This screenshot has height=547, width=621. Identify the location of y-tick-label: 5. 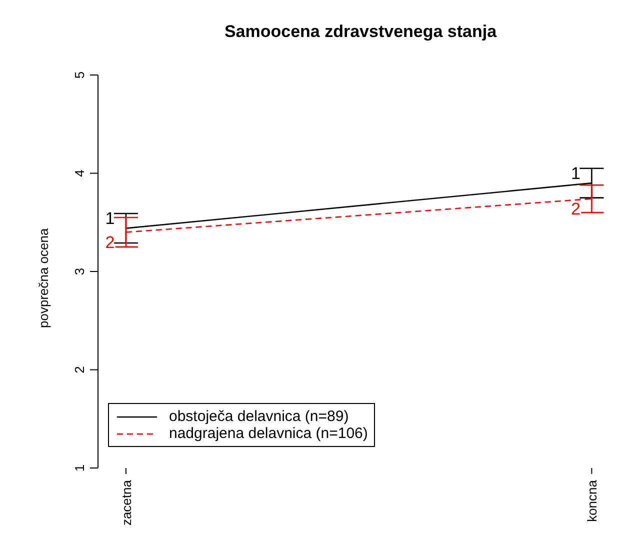
(79, 75).